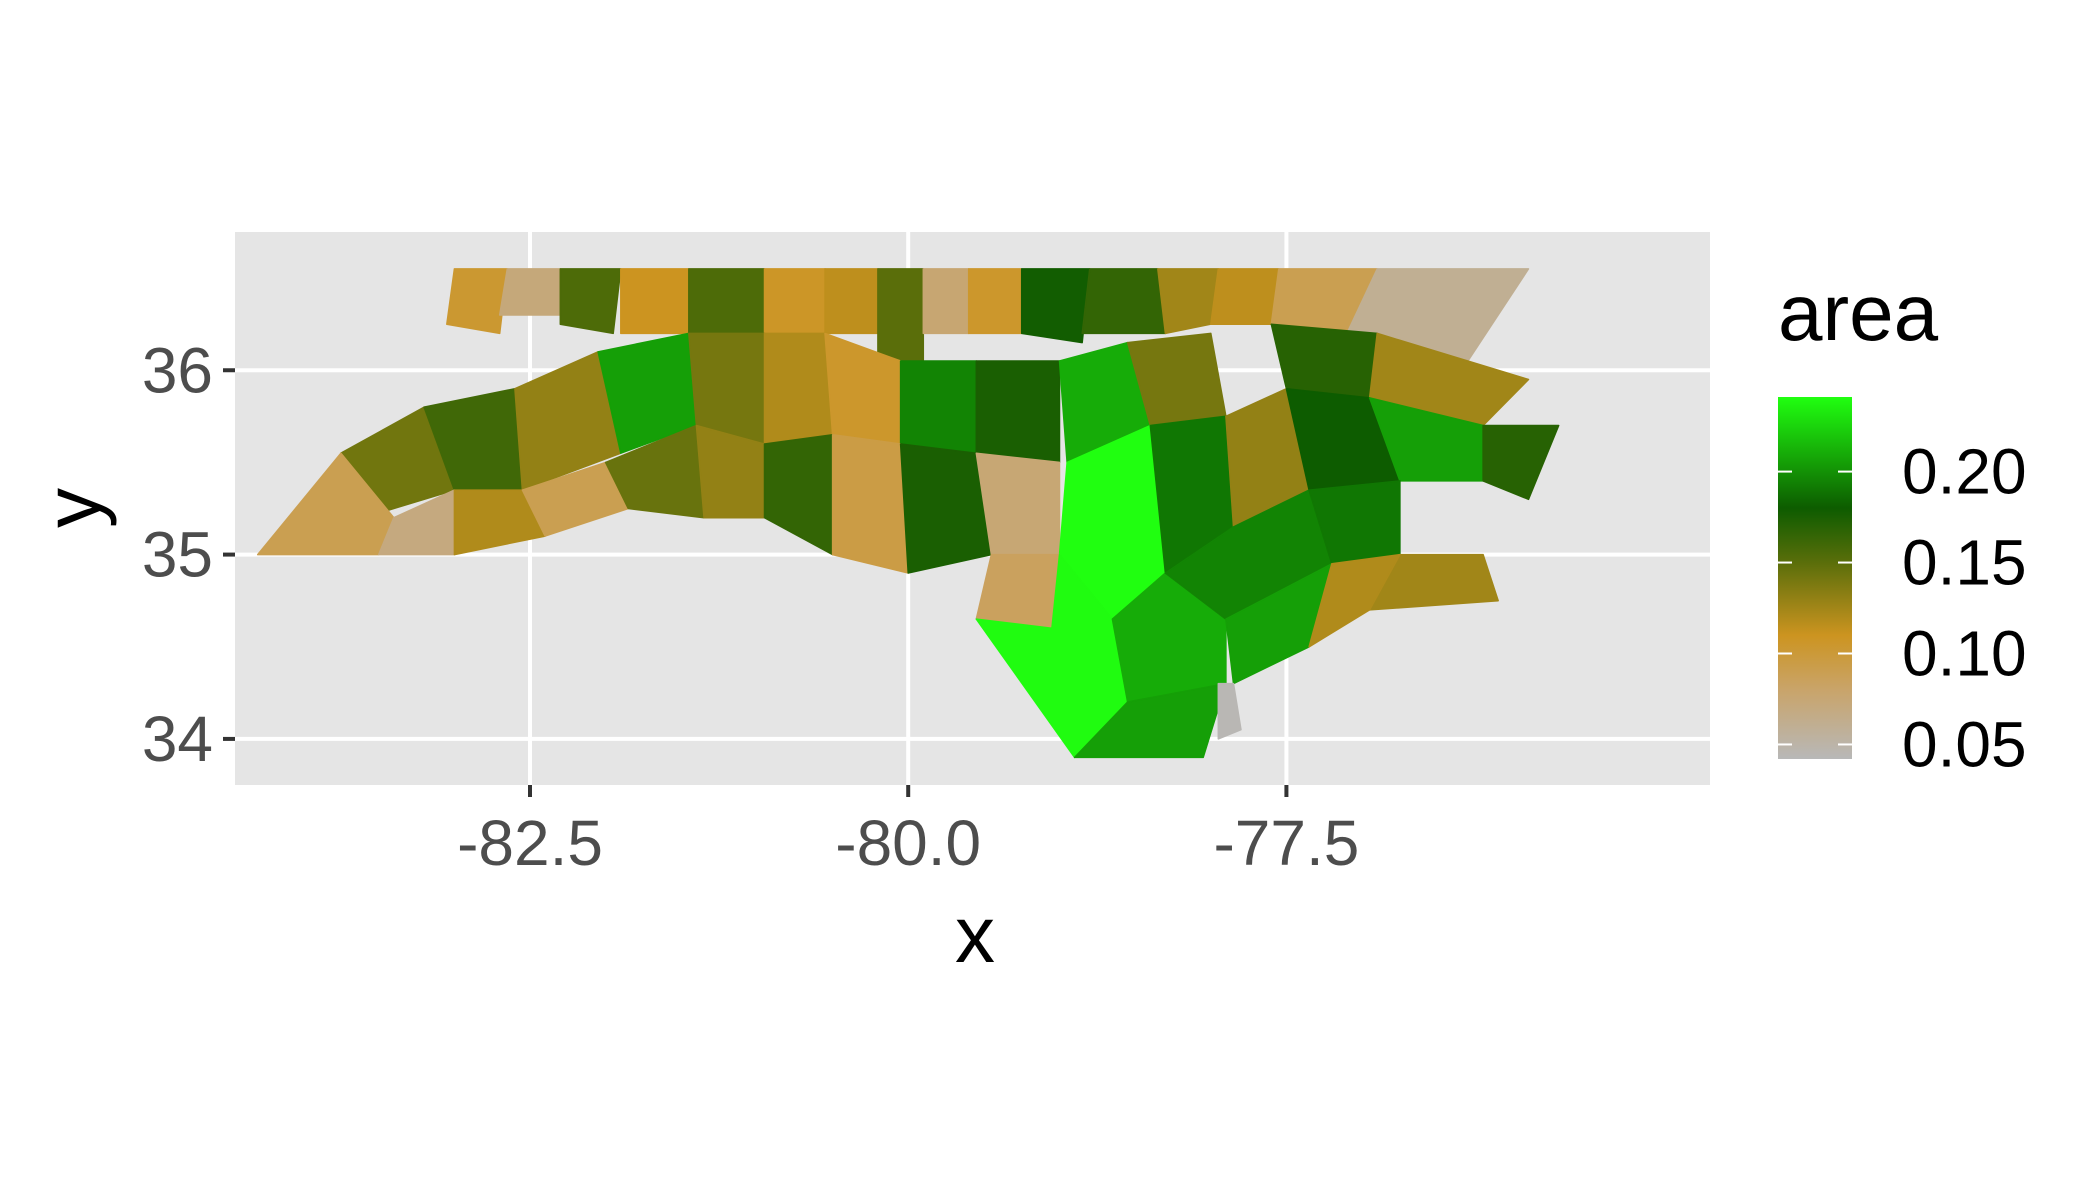  I want to click on x-tick-label-0: -82.5, so click(530, 843).